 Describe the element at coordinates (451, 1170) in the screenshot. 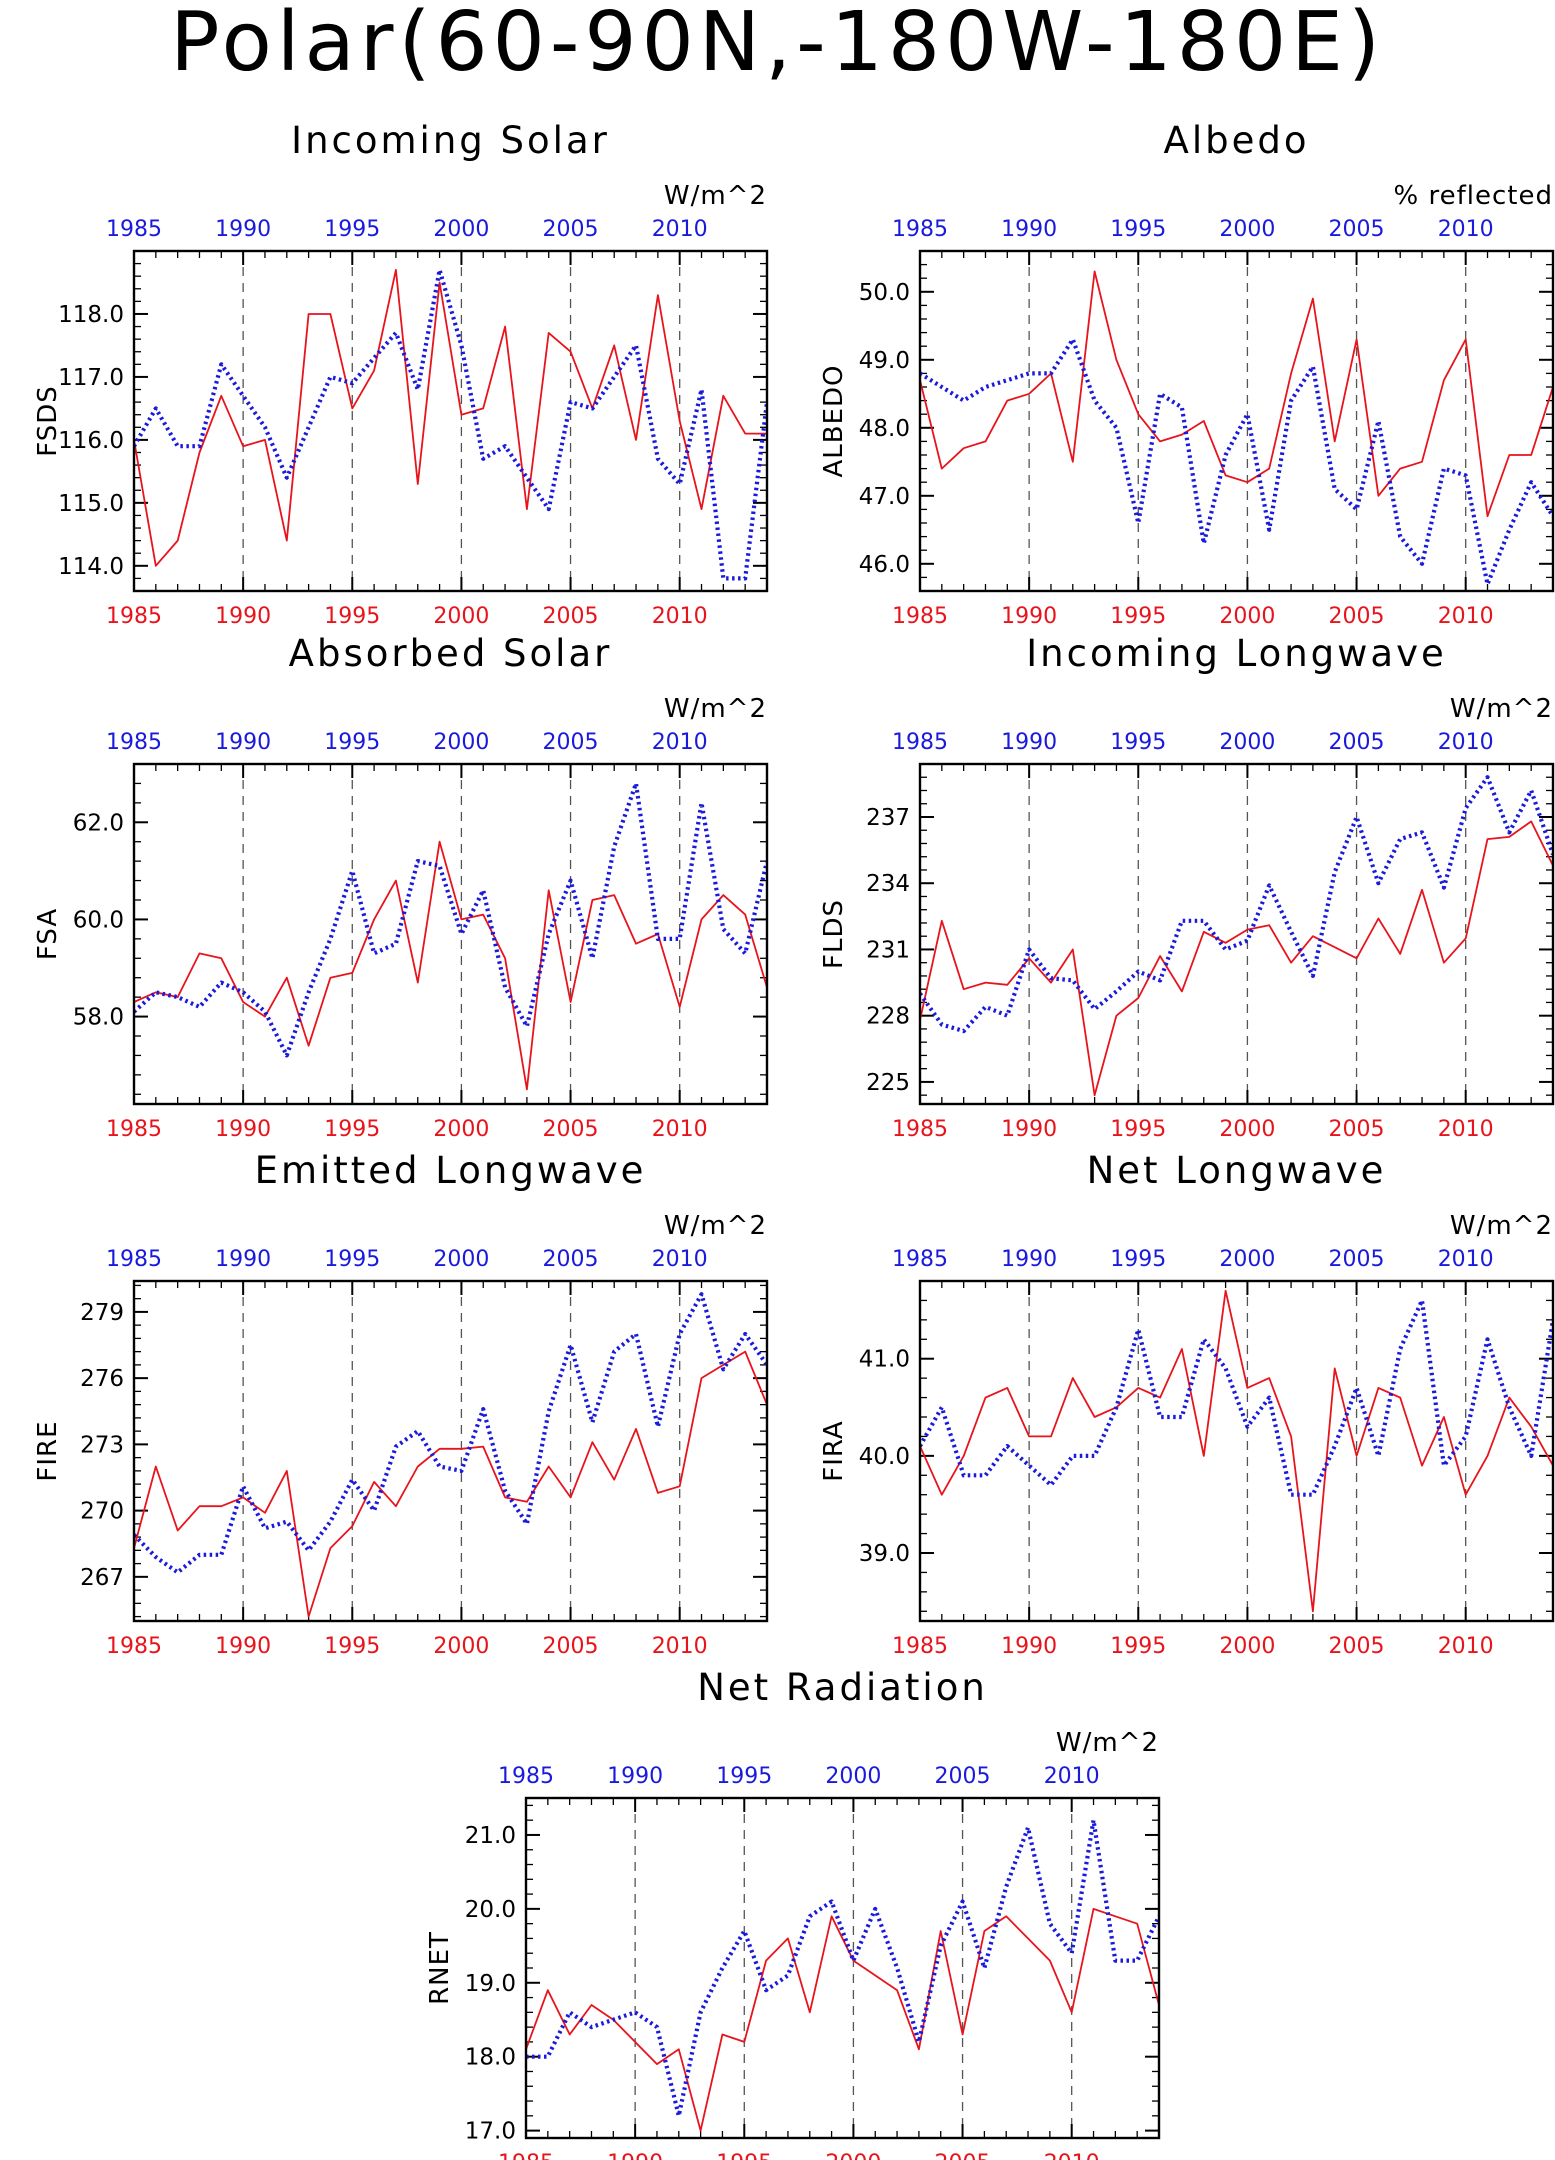

I see `panel-title: Emitted Longwave` at that location.